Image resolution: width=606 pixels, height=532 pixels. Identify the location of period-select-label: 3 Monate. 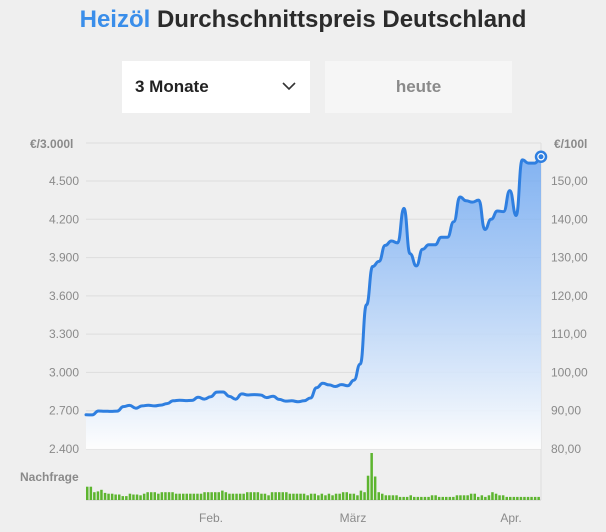
(172, 86).